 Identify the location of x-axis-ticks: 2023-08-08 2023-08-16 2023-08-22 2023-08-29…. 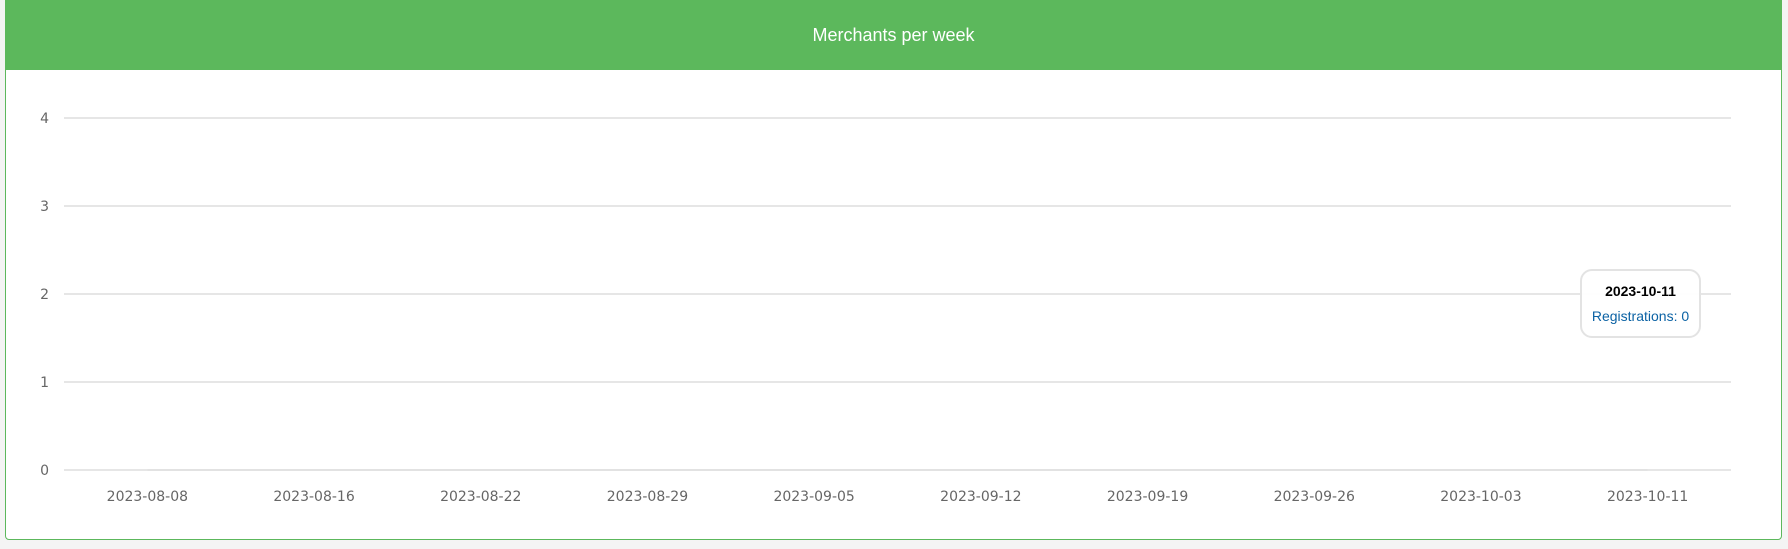
(898, 497).